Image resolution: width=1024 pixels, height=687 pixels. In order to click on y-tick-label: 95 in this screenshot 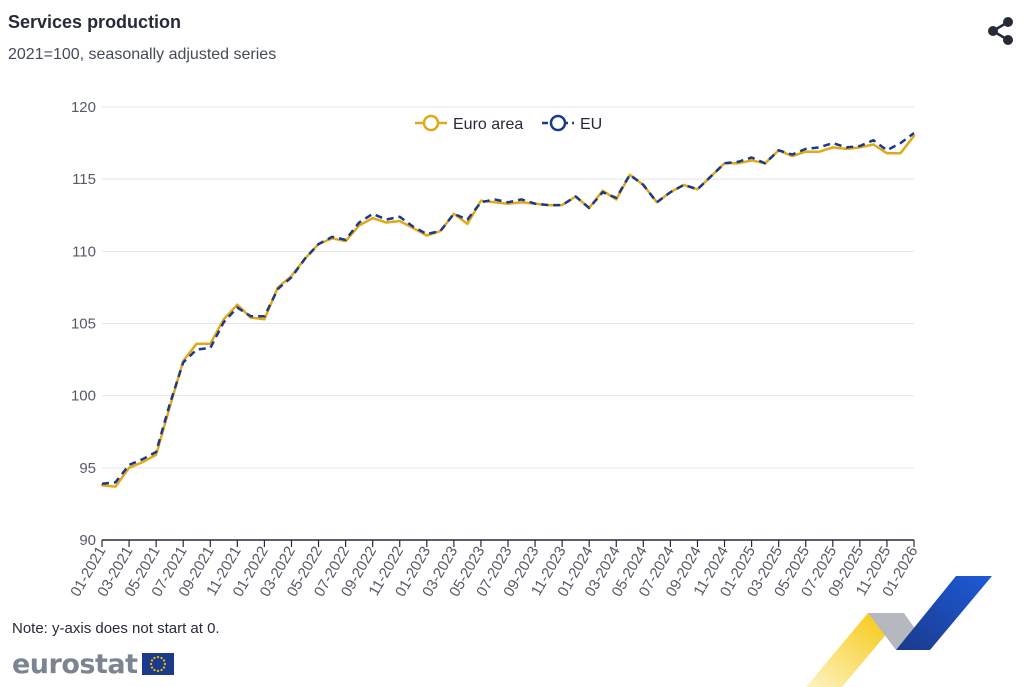, I will do `click(87, 468)`.